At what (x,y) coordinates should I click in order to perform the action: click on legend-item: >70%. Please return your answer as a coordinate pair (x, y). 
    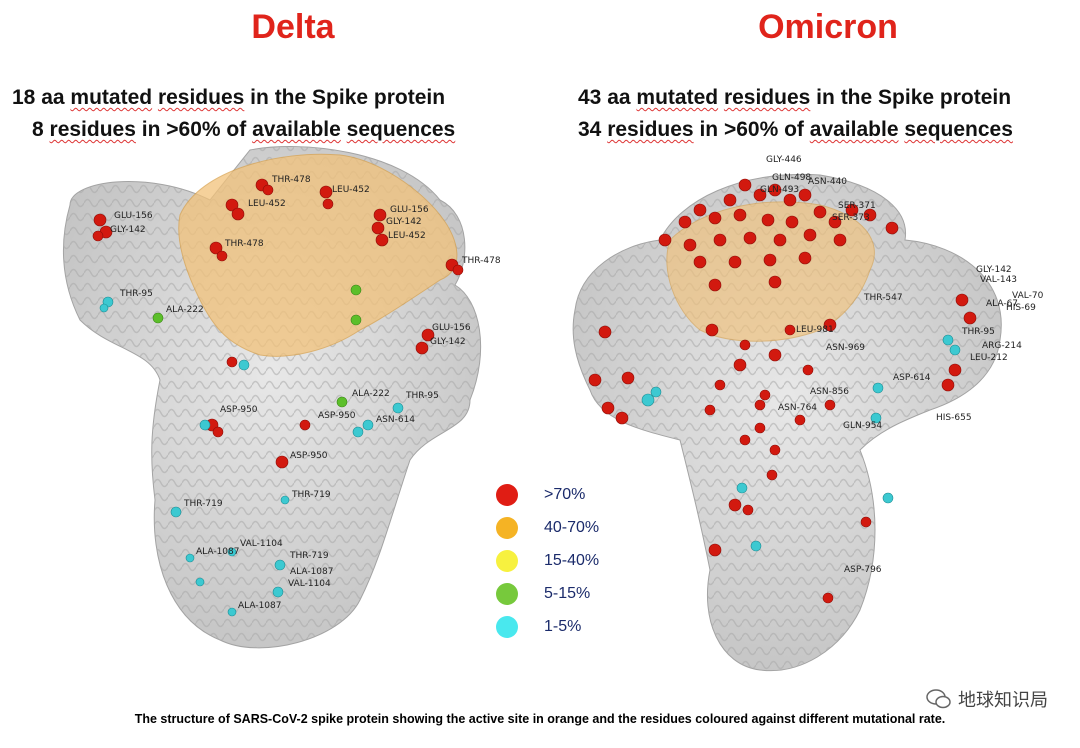
    Looking at the image, I should click on (562, 497).